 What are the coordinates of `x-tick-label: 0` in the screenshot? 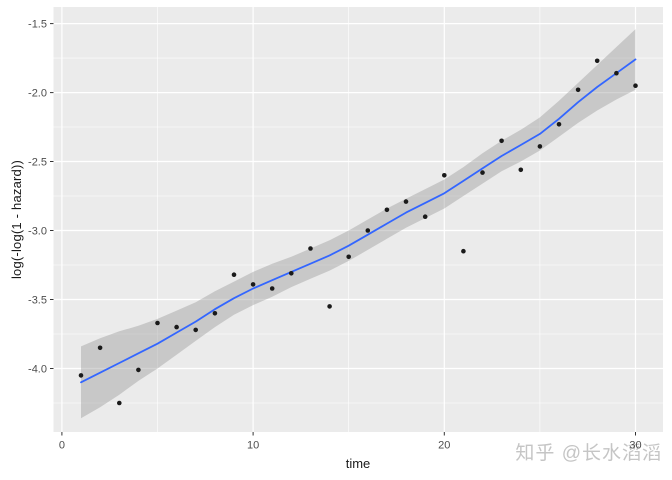 It's located at (62, 446).